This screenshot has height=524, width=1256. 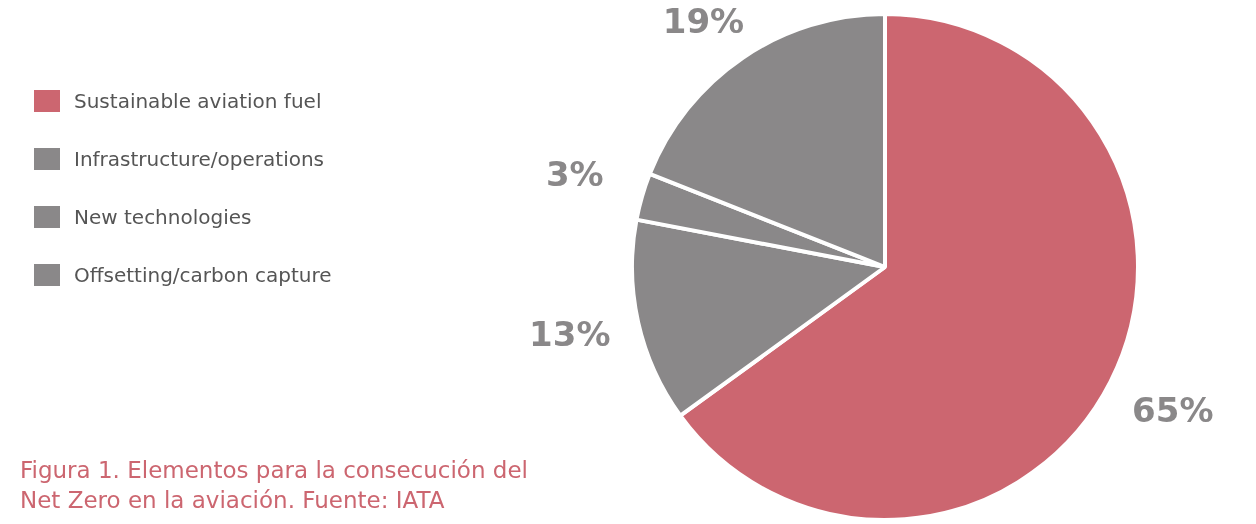 I want to click on data-label: 13%, so click(x=570, y=334).